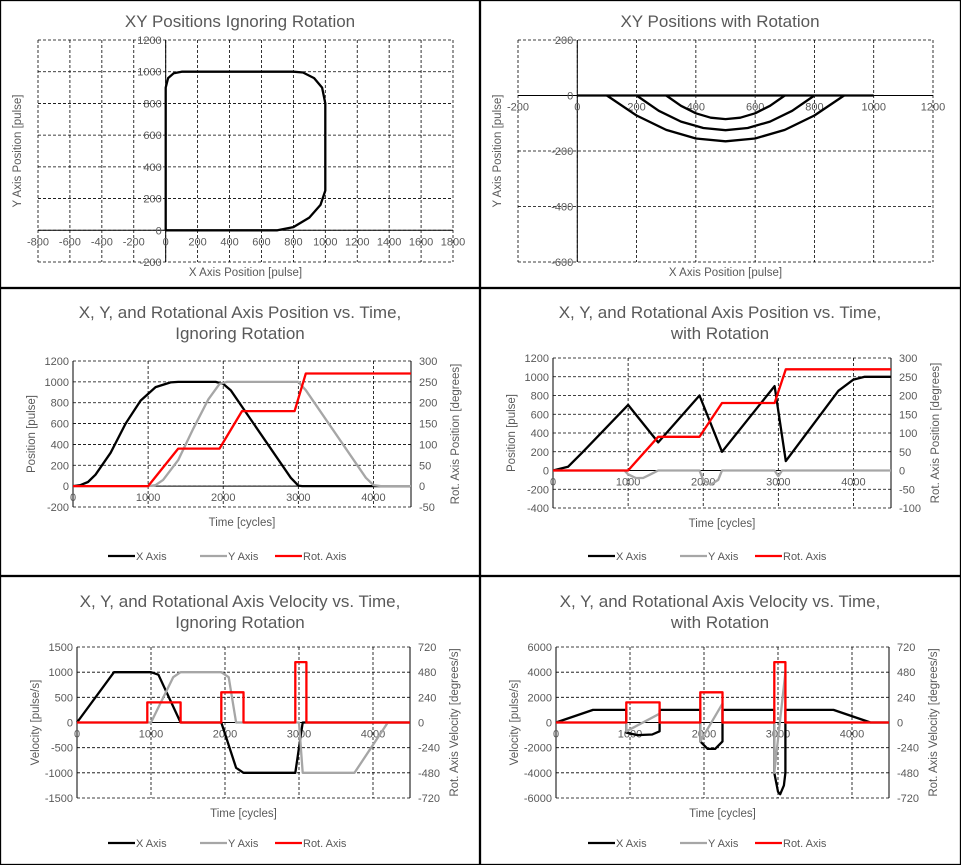 This screenshot has width=961, height=865. Describe the element at coordinates (538, 799) in the screenshot. I see `y-tick-label: -6000` at that location.